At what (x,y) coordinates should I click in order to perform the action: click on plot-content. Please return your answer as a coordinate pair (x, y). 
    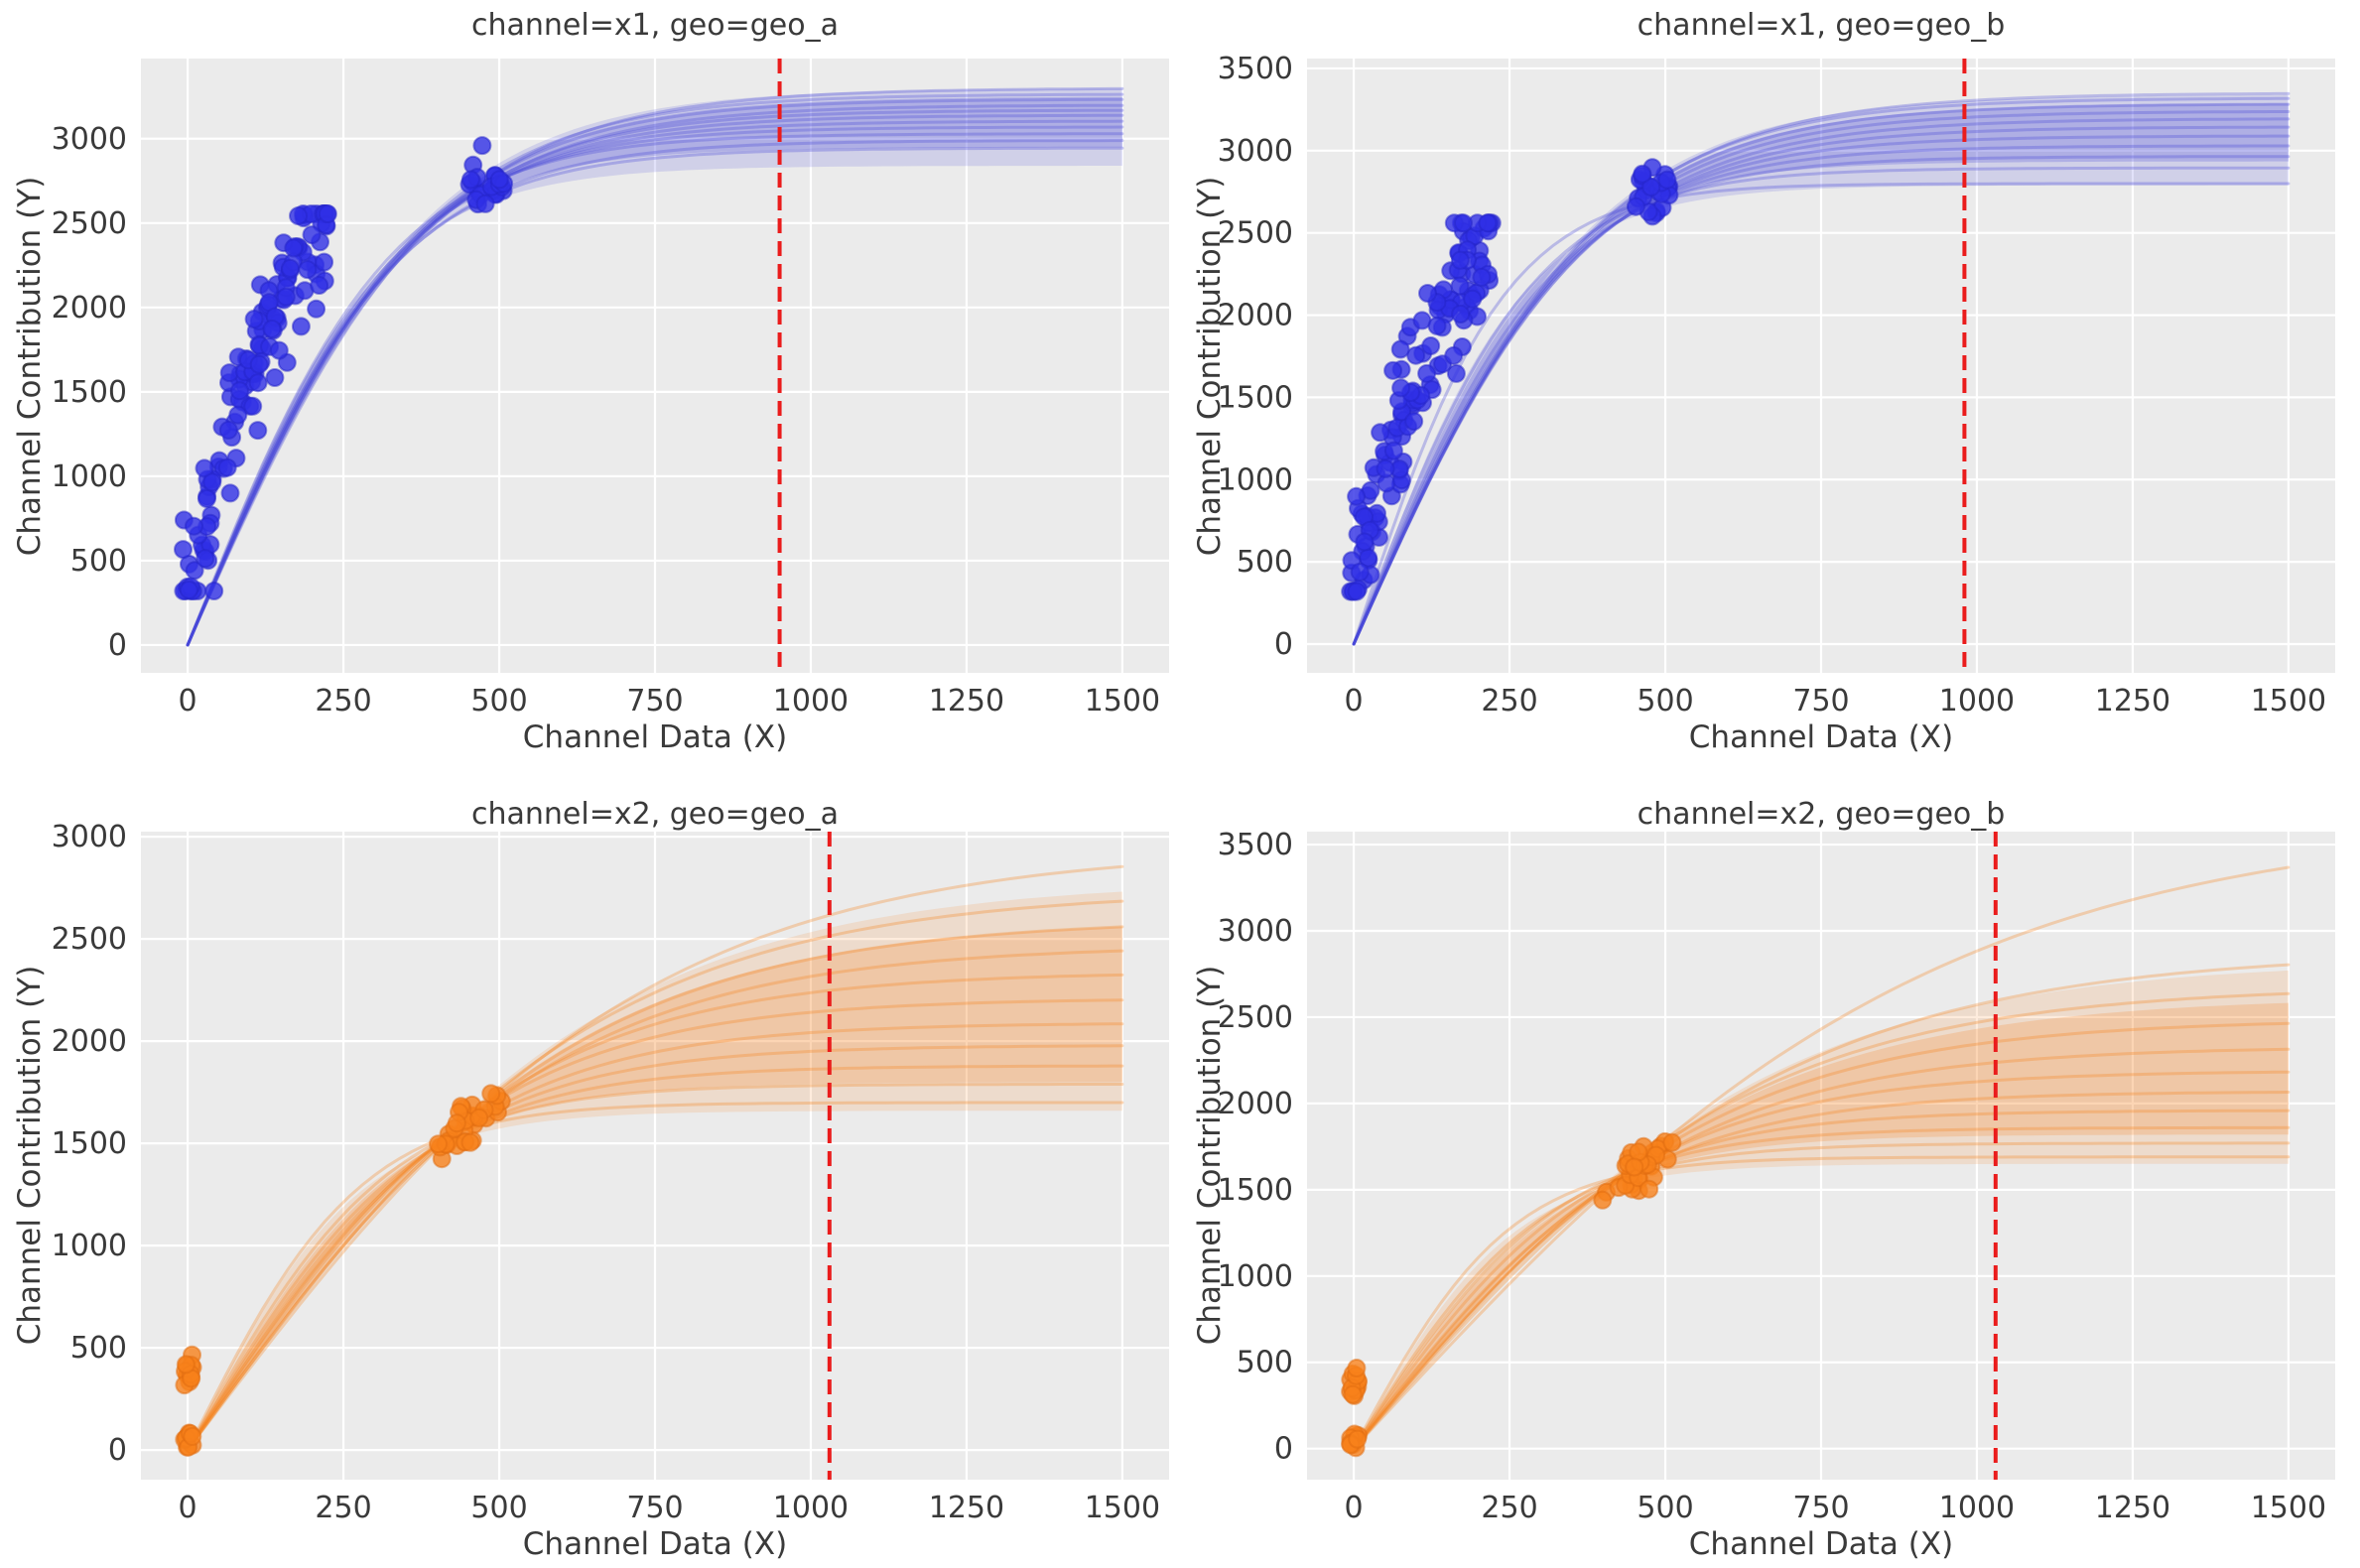
    Looking at the image, I should click on (649, 366).